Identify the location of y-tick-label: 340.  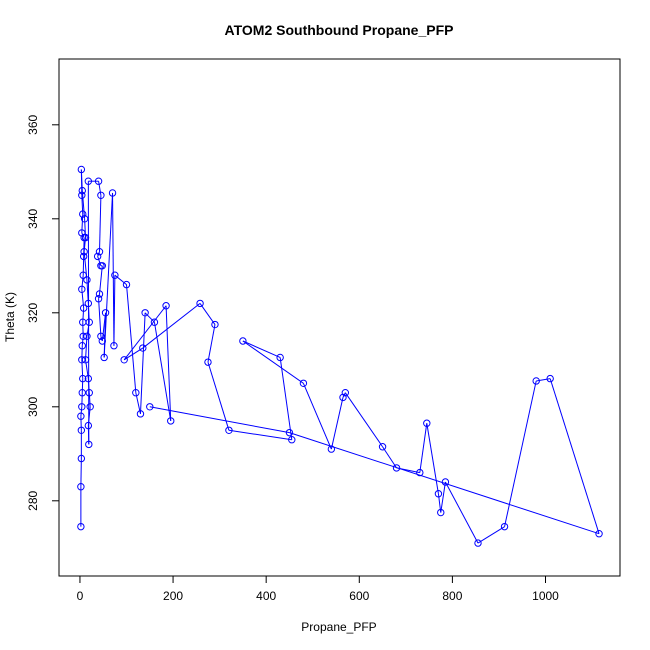
(33, 218).